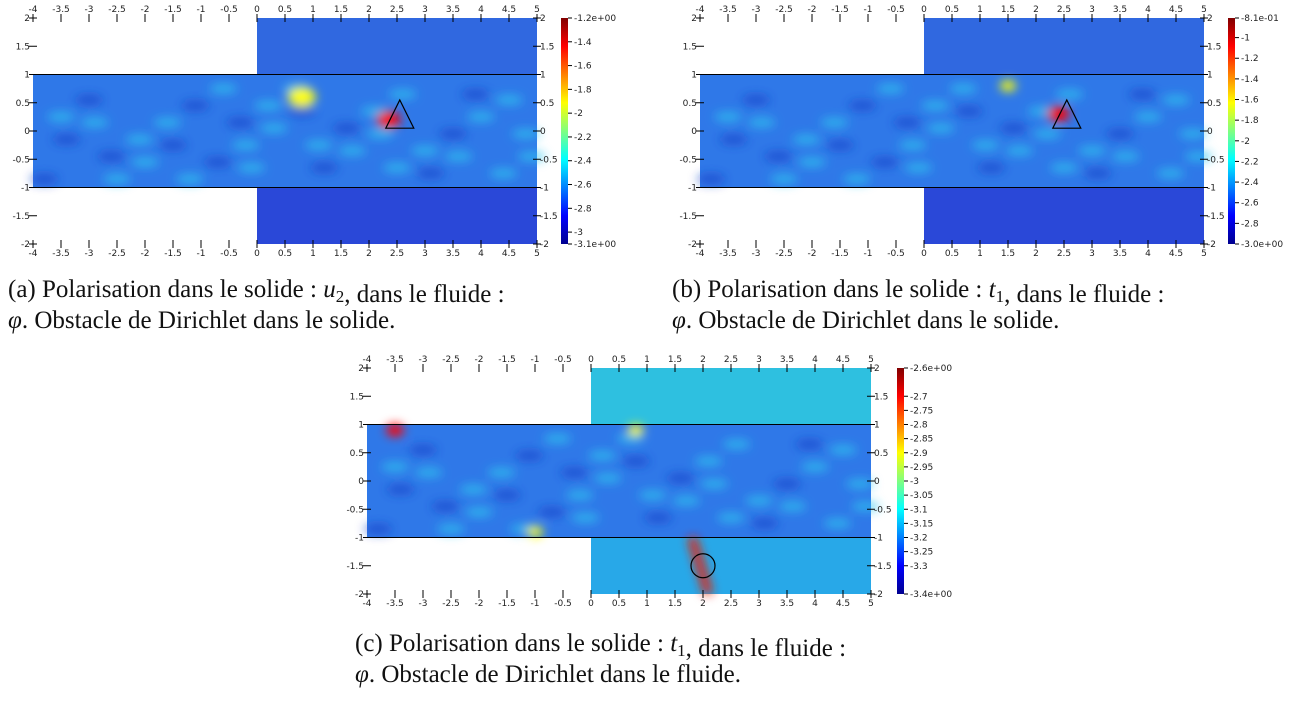 This screenshot has width=1303, height=701. What do you see at coordinates (535, 604) in the screenshot?
I see `x-tick-label: -1` at bounding box center [535, 604].